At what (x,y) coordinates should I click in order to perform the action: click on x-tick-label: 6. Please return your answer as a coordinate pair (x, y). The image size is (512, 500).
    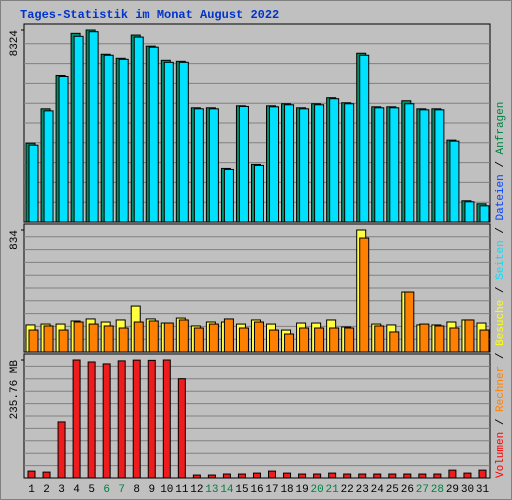
    Looking at the image, I should click on (106, 490).